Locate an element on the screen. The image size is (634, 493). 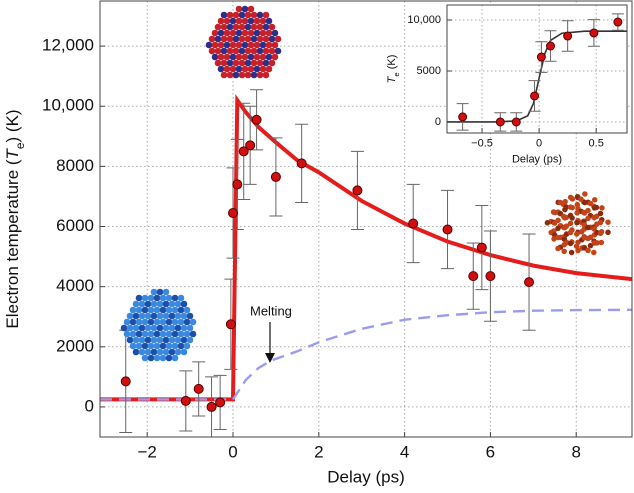
y-tick-label: 6000 is located at coordinates (75, 225).